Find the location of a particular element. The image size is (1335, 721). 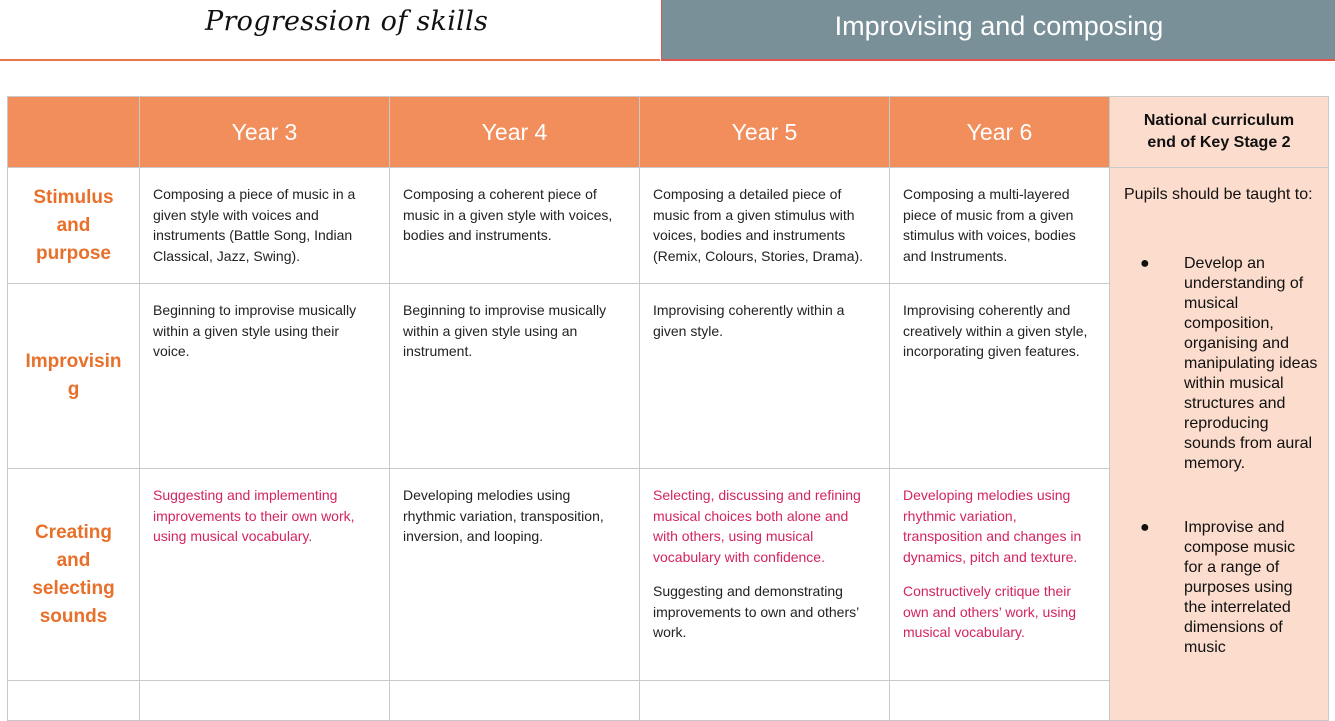

nc-intro: Pupils should be taught to: is located at coordinates (1218, 194).